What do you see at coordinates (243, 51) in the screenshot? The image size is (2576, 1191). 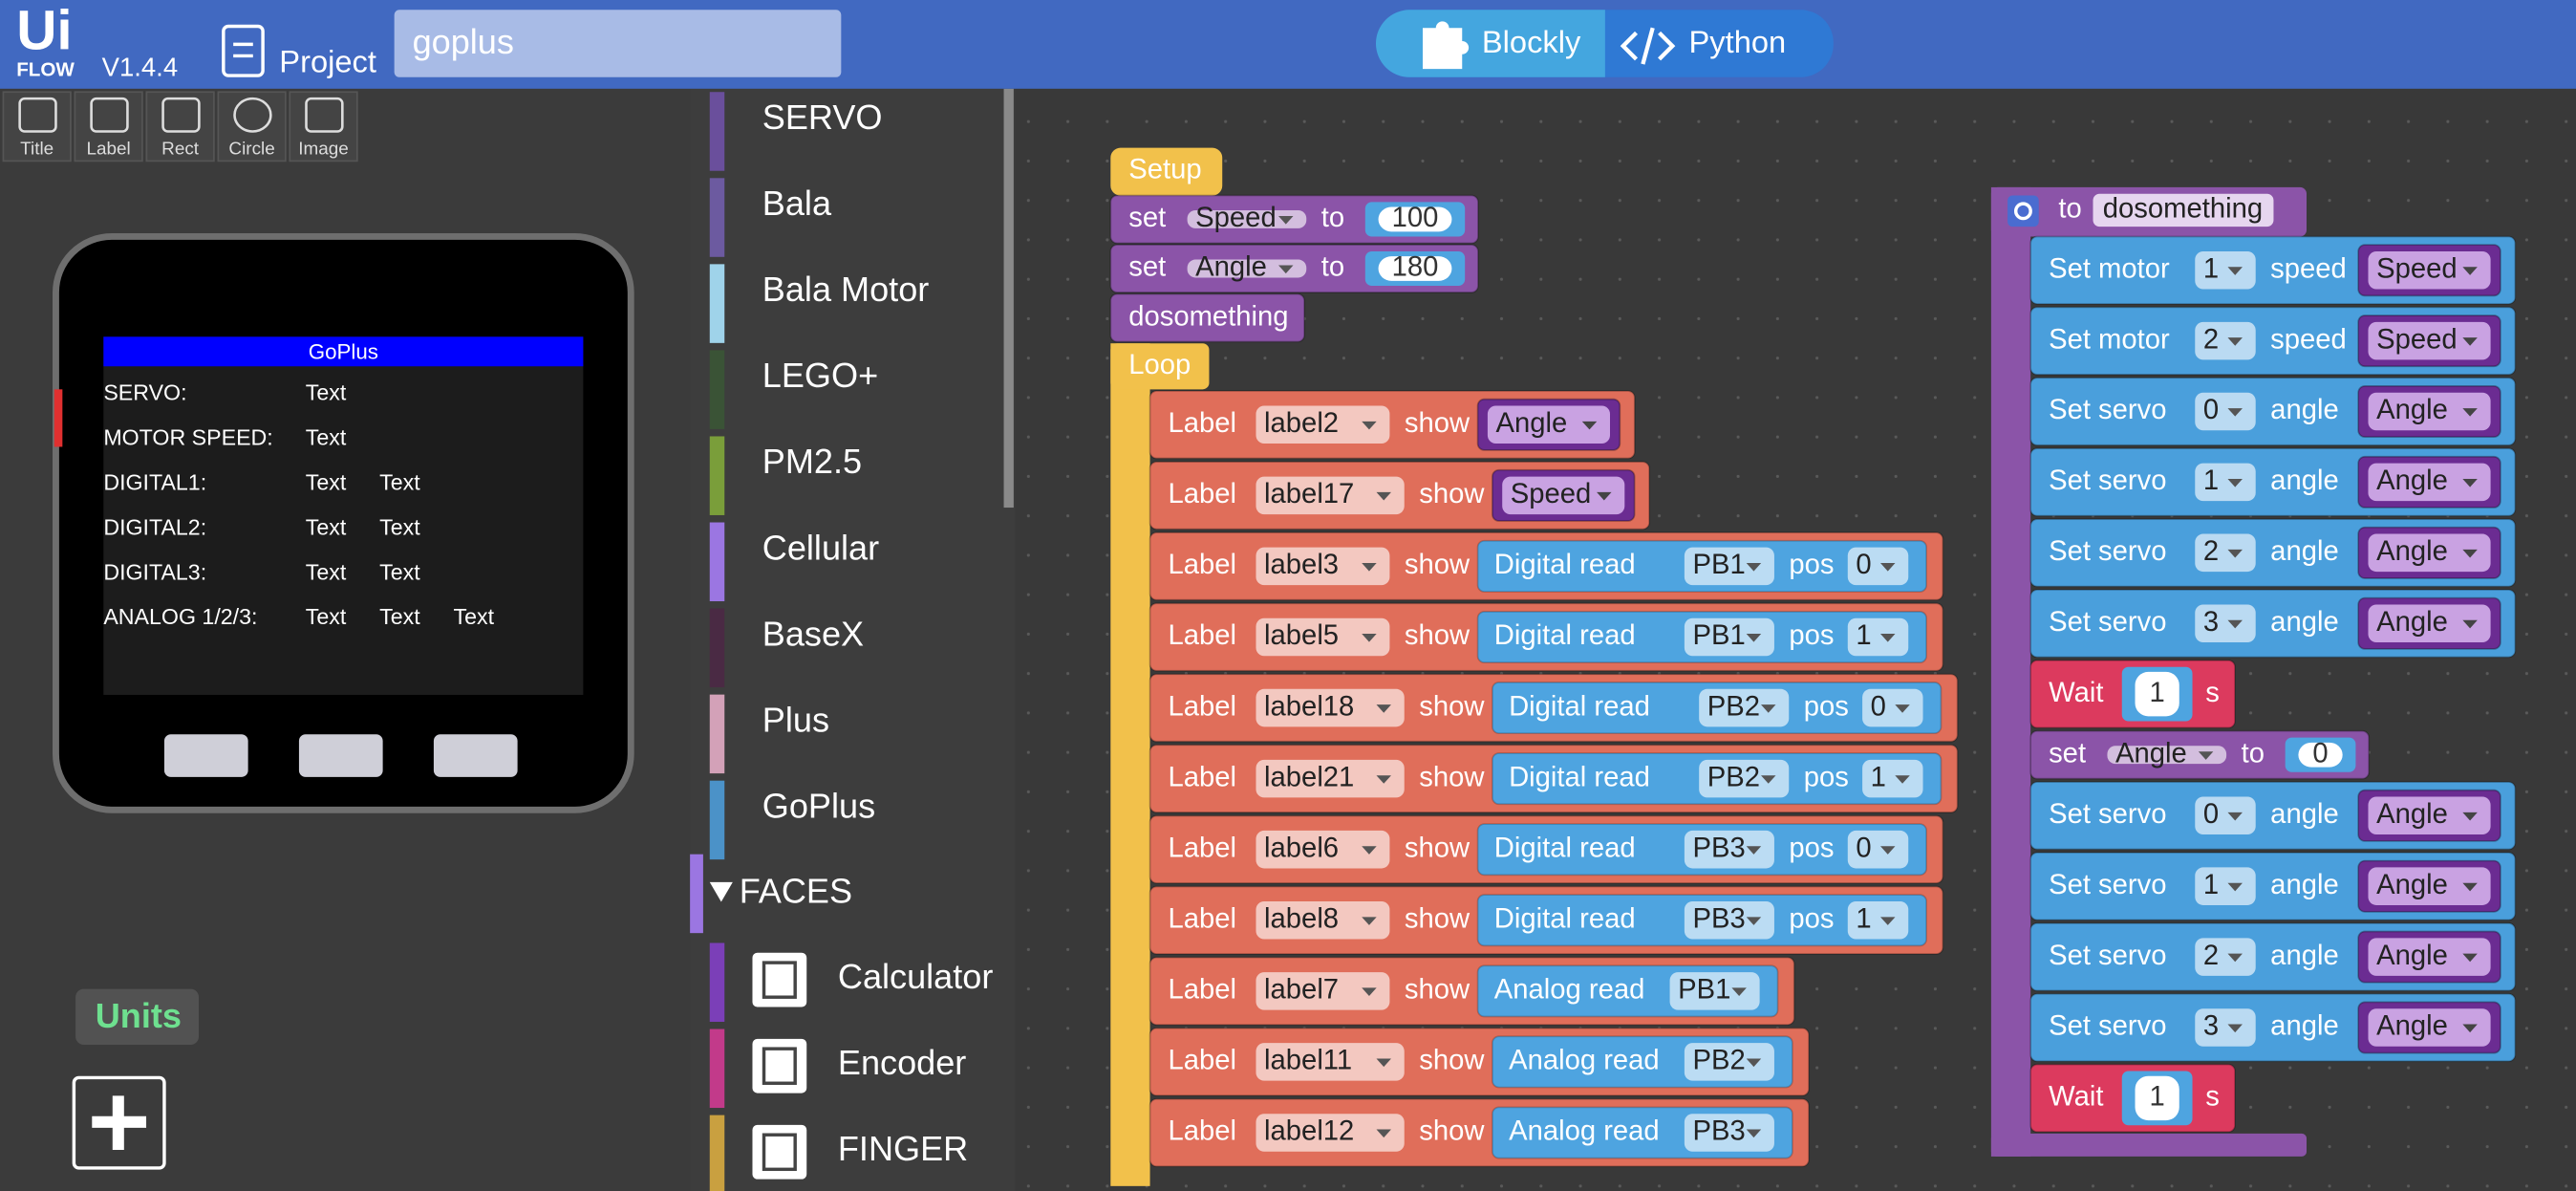 I see `project-icon` at bounding box center [243, 51].